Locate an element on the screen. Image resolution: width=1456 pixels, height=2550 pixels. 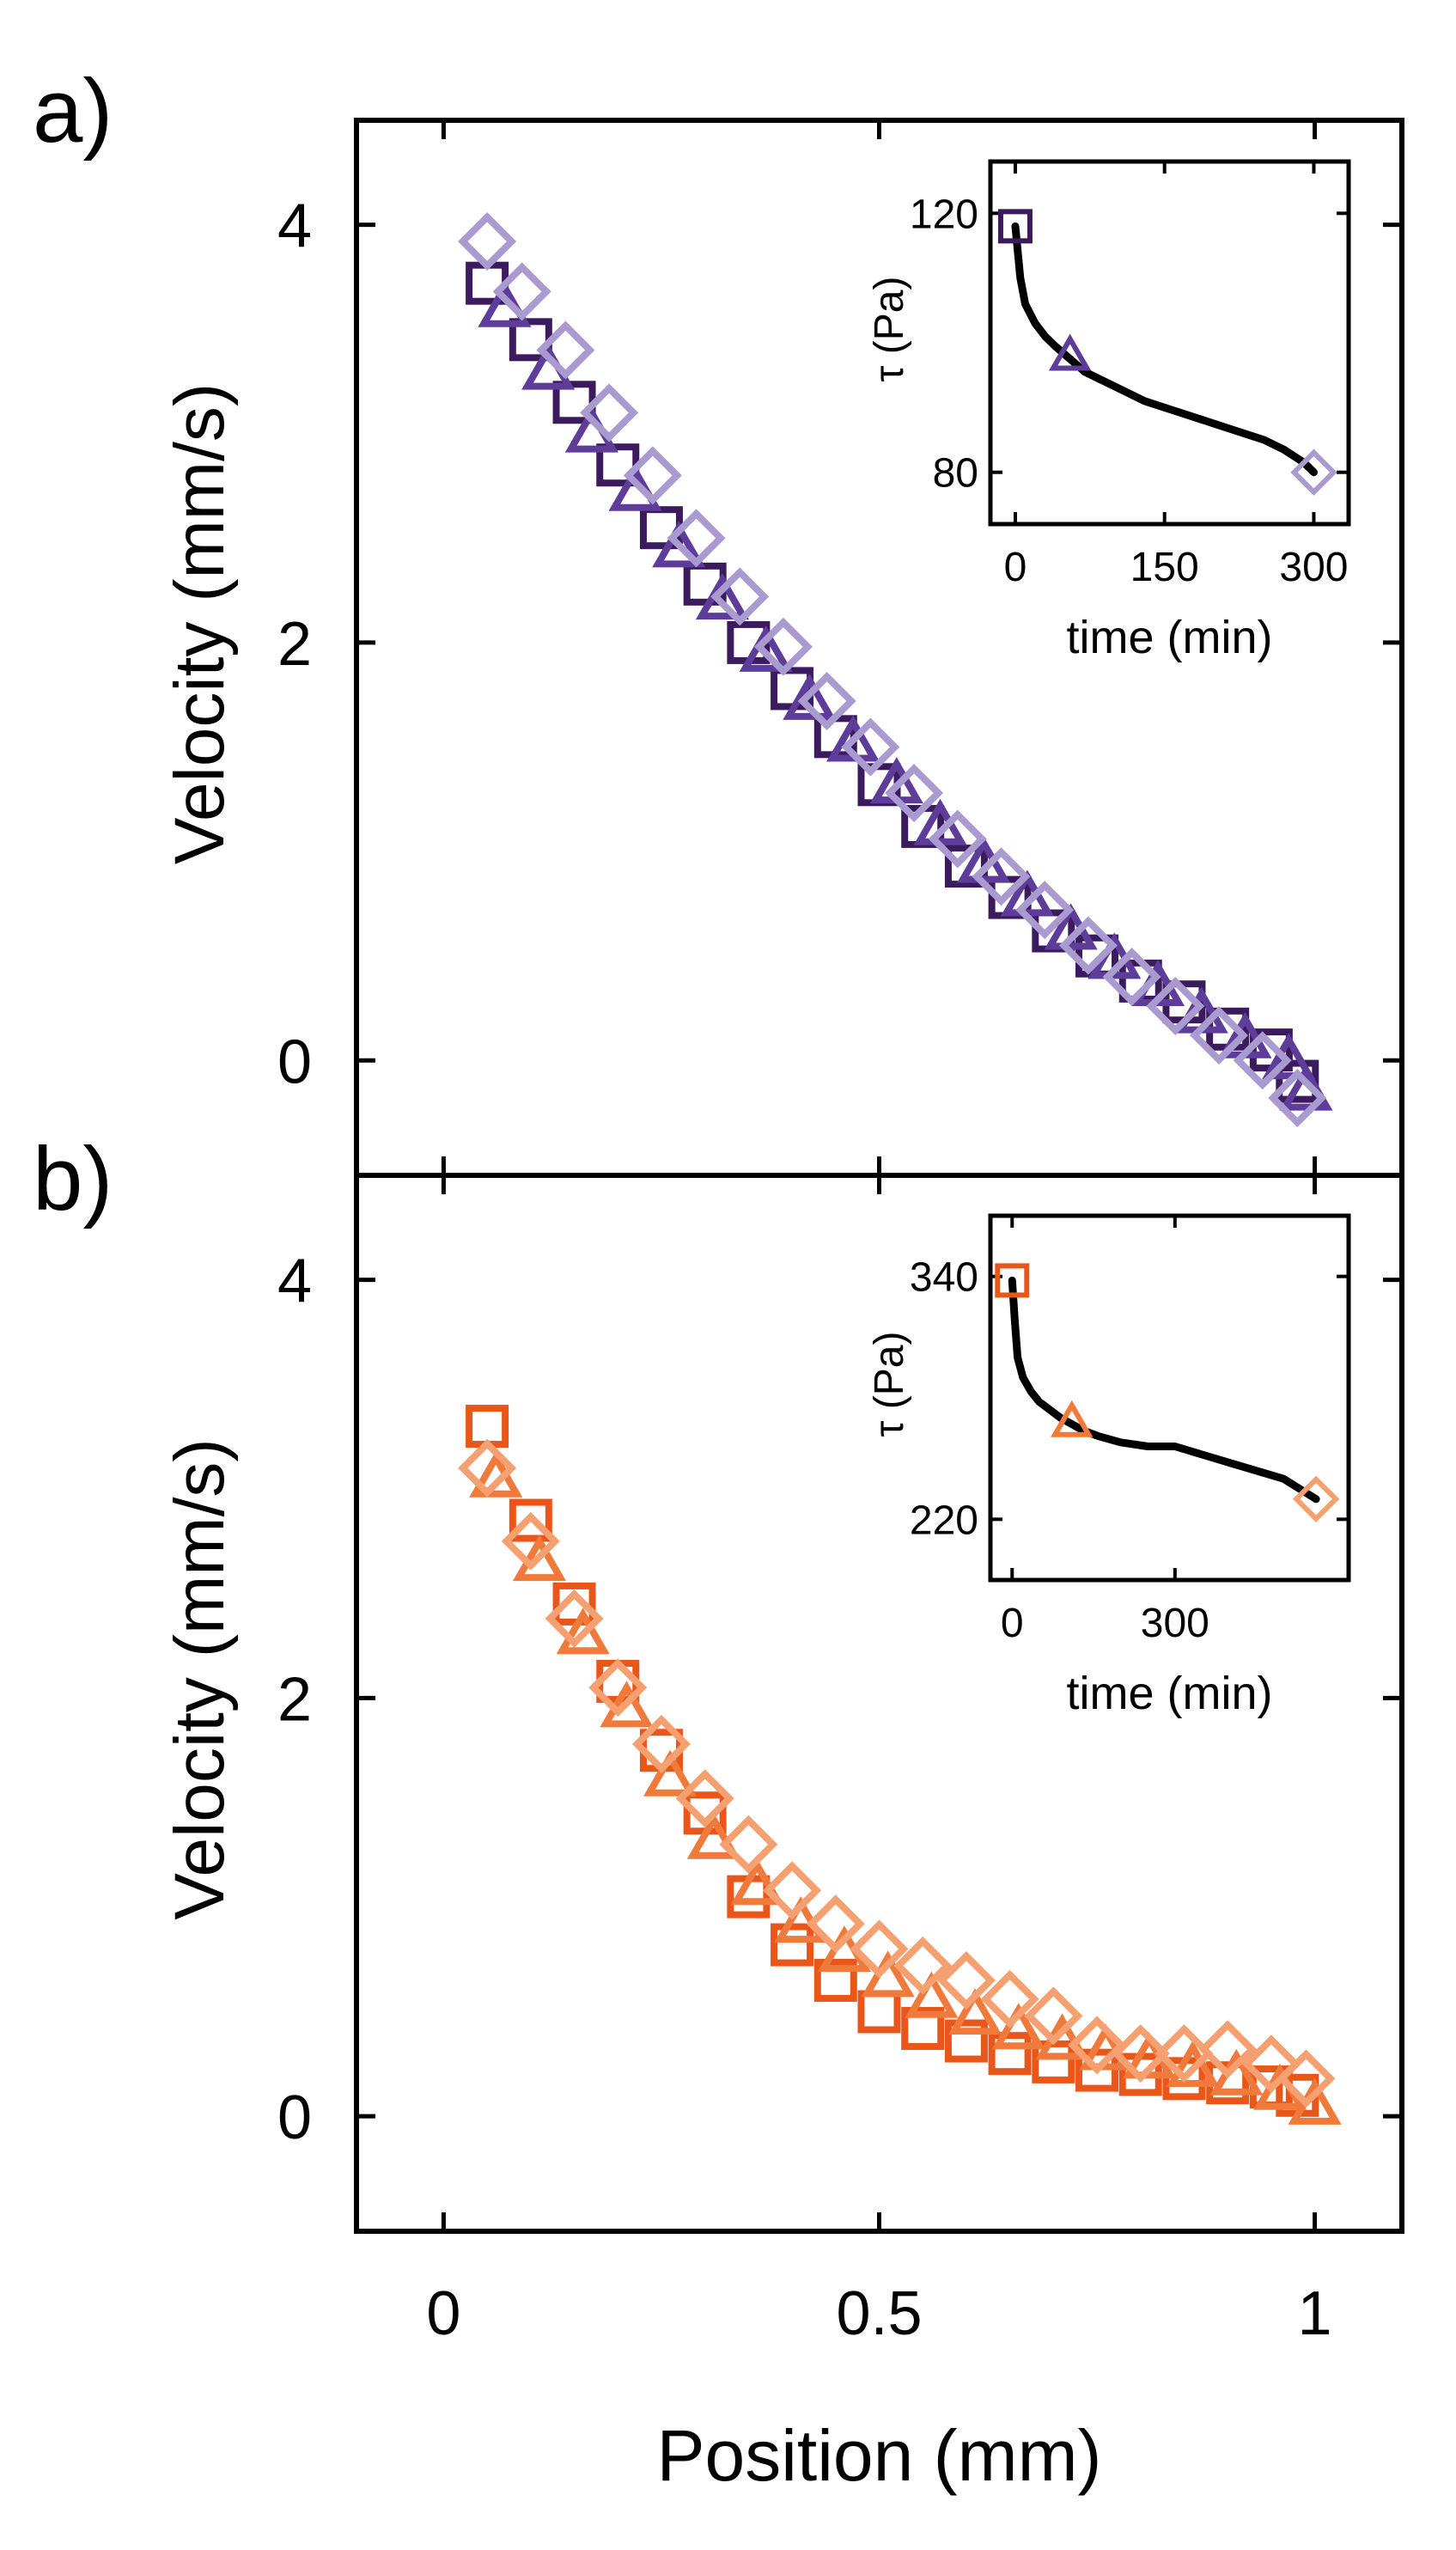
panel-a-inset-y-axis-label: τ (Pa) is located at coordinates (890, 329).